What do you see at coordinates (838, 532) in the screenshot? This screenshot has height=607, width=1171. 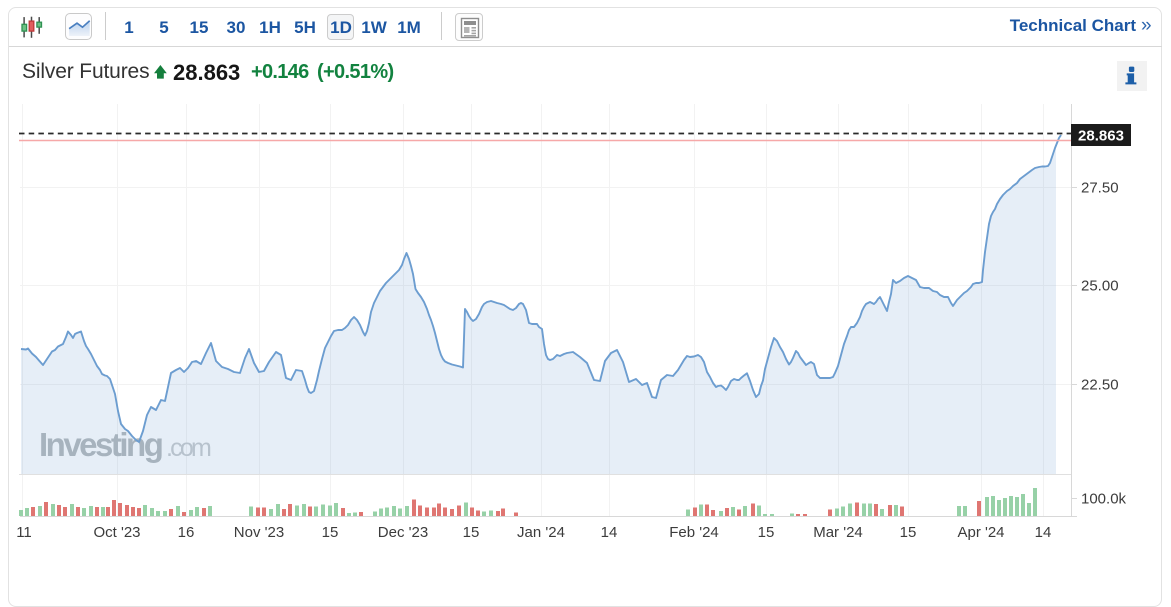 I see `svg-text: Mar '24` at bounding box center [838, 532].